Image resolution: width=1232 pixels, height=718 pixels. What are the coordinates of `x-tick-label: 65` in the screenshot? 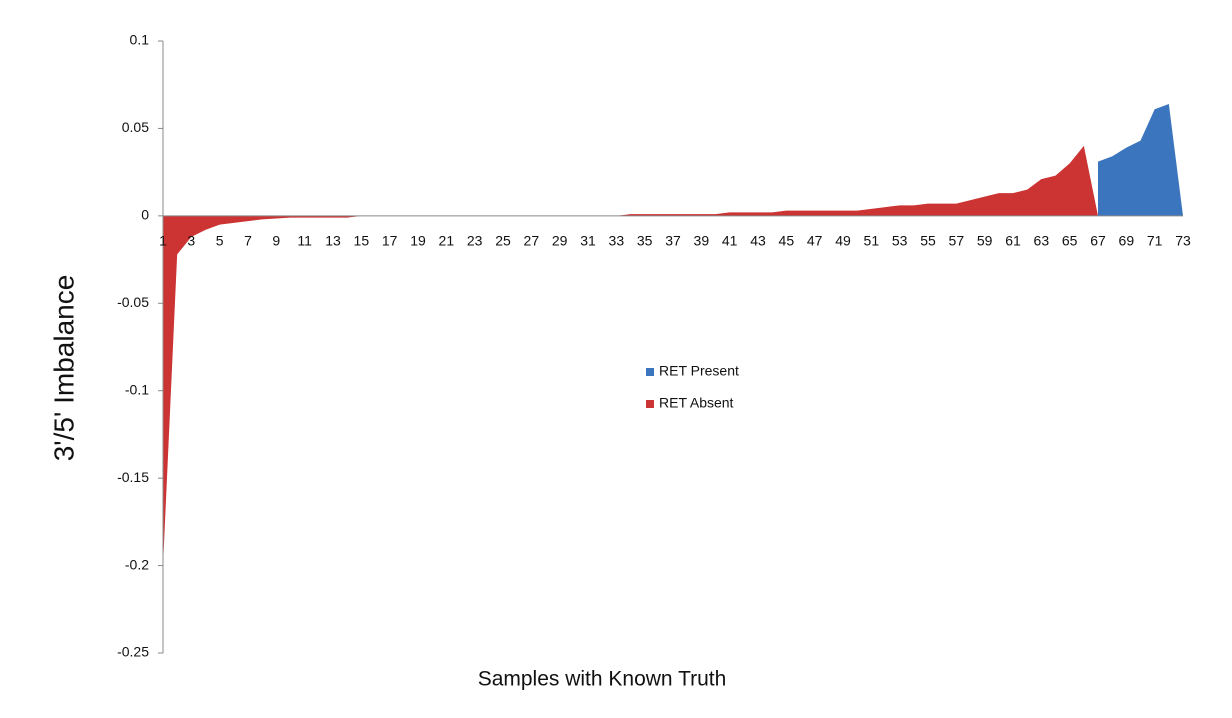 It's located at (1070, 241).